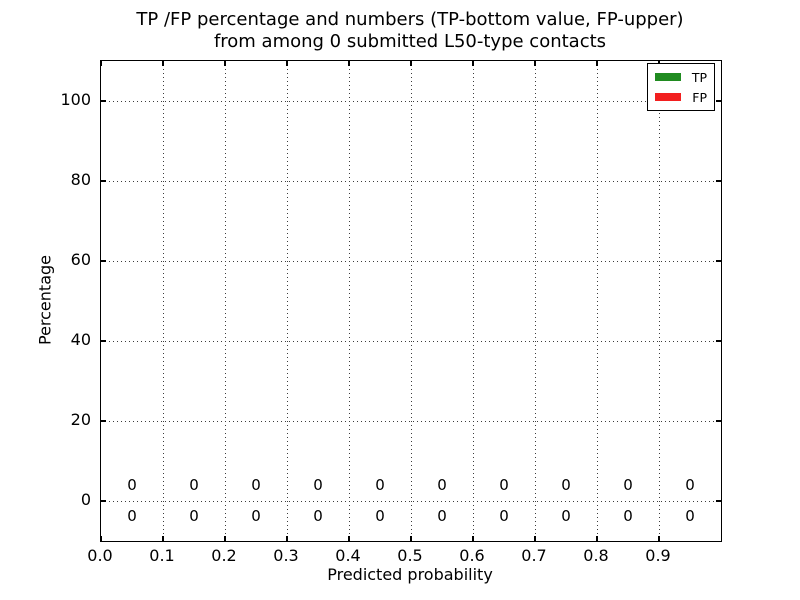 This screenshot has height=600, width=800. I want to click on y-tick-label: 100, so click(75, 99).